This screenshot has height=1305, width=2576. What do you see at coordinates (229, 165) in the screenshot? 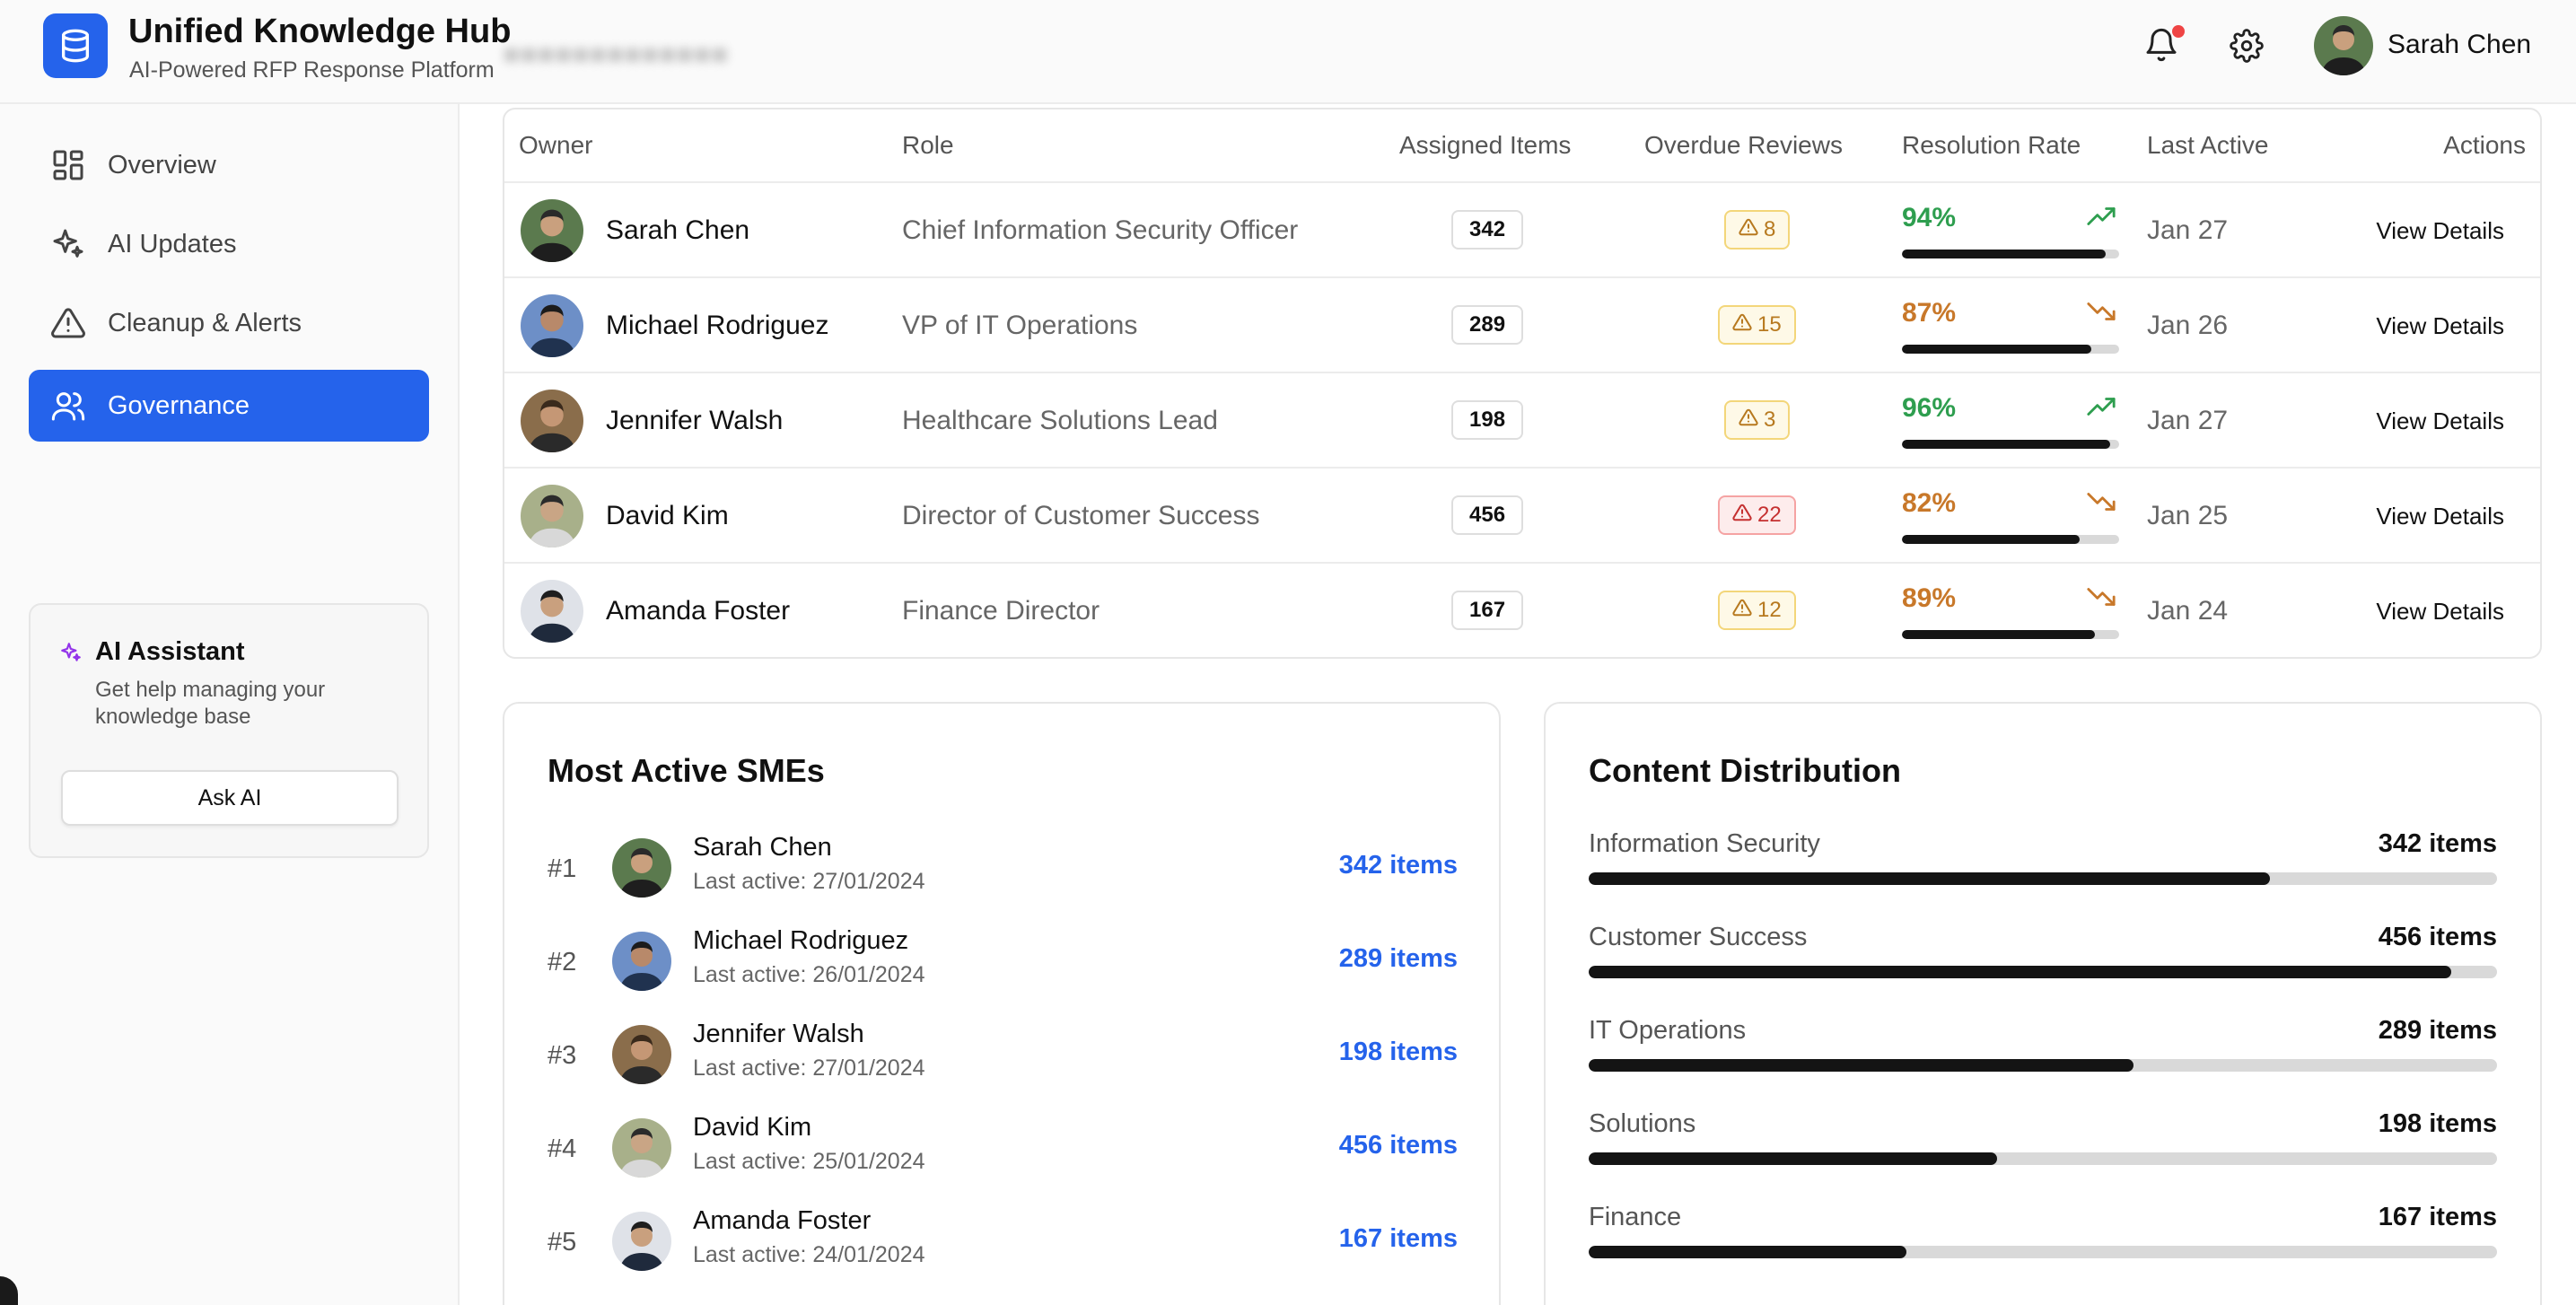
I see `sidebar-item-overview: Overview` at bounding box center [229, 165].